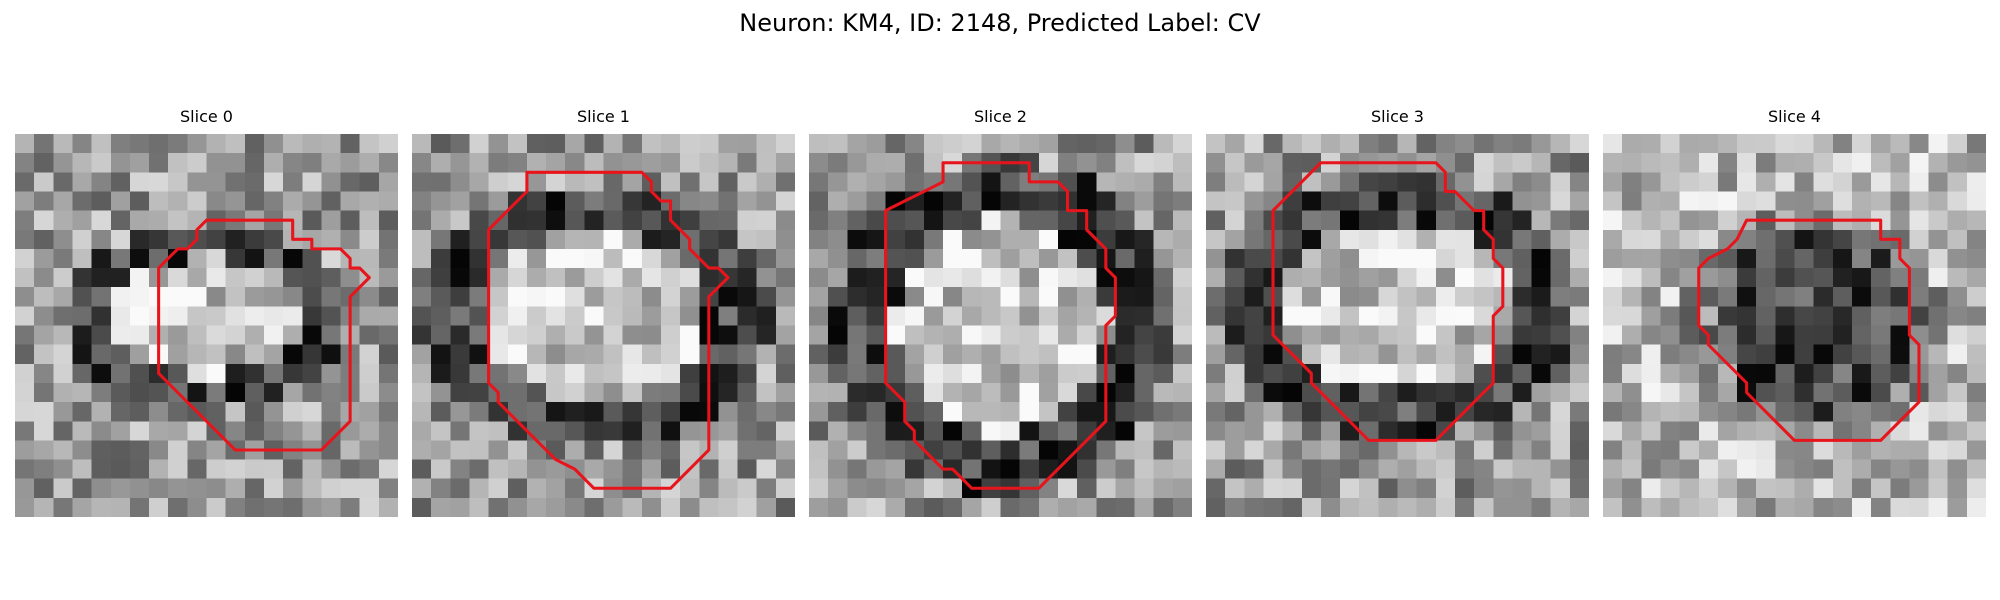 The image size is (2000, 600). What do you see at coordinates (1397, 116) in the screenshot?
I see `slice-title-3: Slice 3` at bounding box center [1397, 116].